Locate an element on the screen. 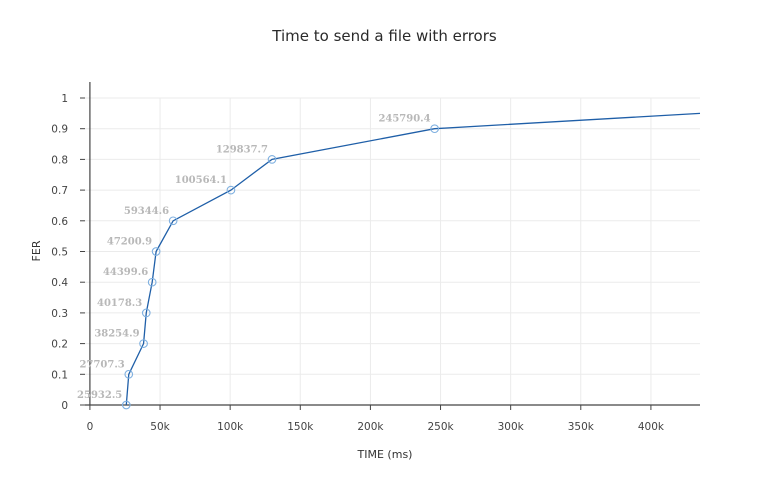 The width and height of the screenshot is (769, 485). data-label: 27707.3 is located at coordinates (102, 364).